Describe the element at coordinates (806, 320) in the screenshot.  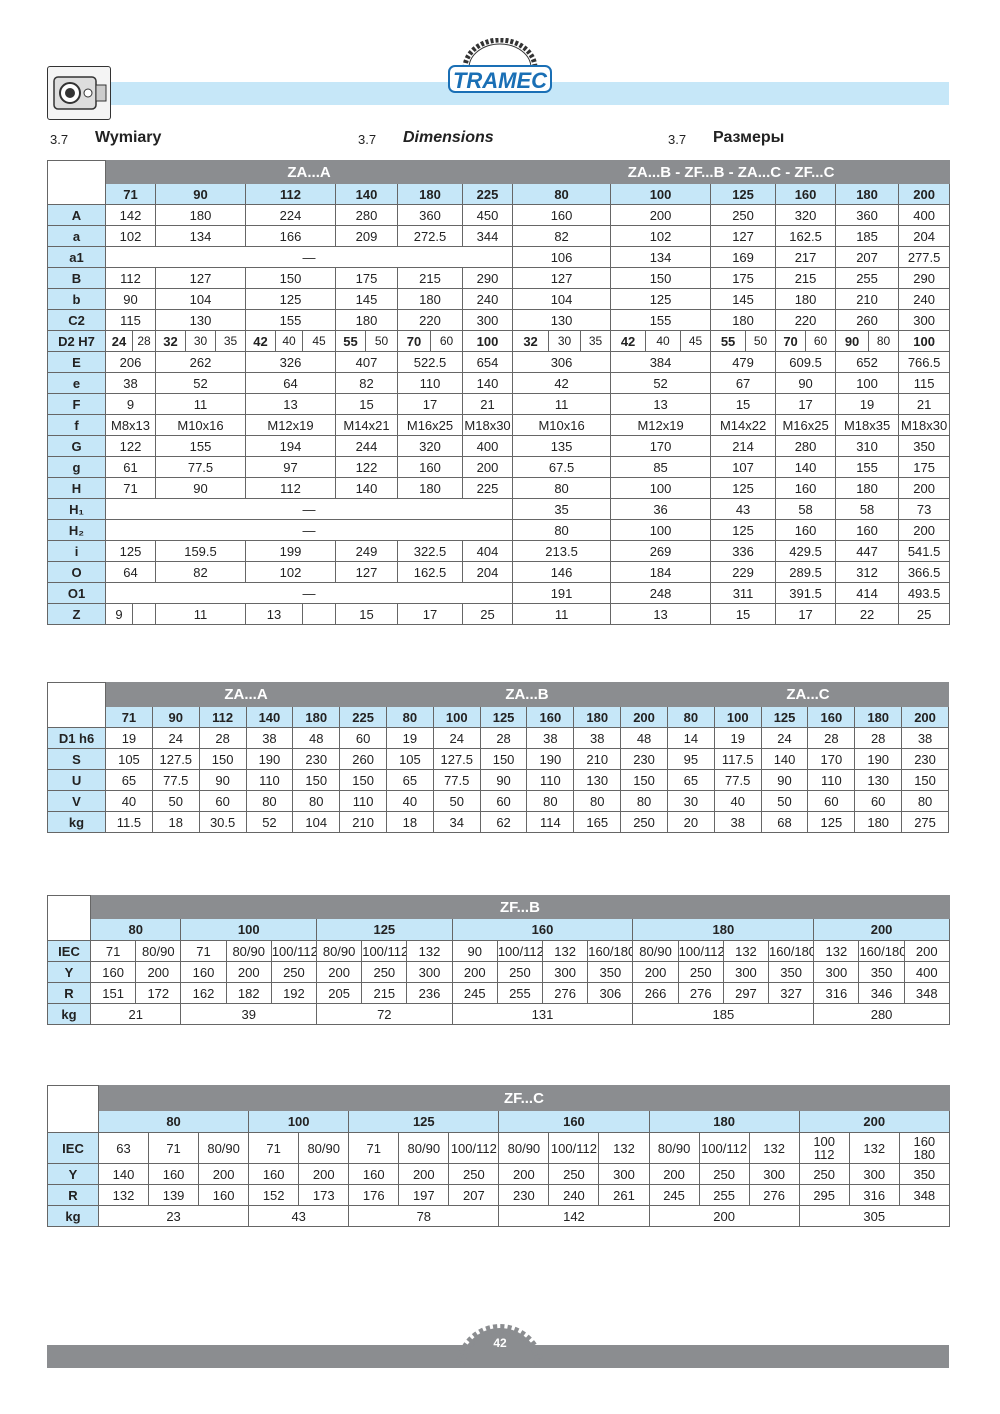
I see `value-cell: 220` at that location.